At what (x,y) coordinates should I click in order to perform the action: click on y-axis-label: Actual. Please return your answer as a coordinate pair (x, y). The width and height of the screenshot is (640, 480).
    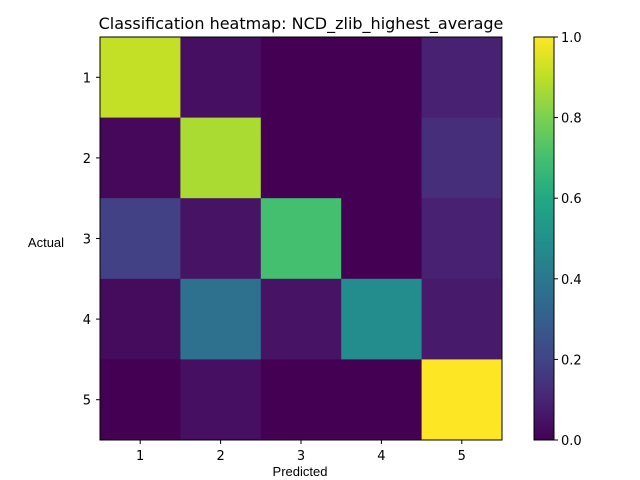
    Looking at the image, I should click on (46, 242).